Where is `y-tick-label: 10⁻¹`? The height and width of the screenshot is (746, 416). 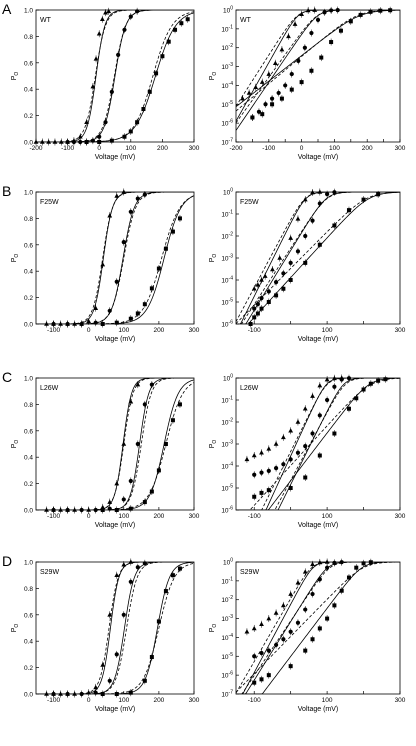 y-tick-label: 10⁻¹ is located at coordinates (227, 580).